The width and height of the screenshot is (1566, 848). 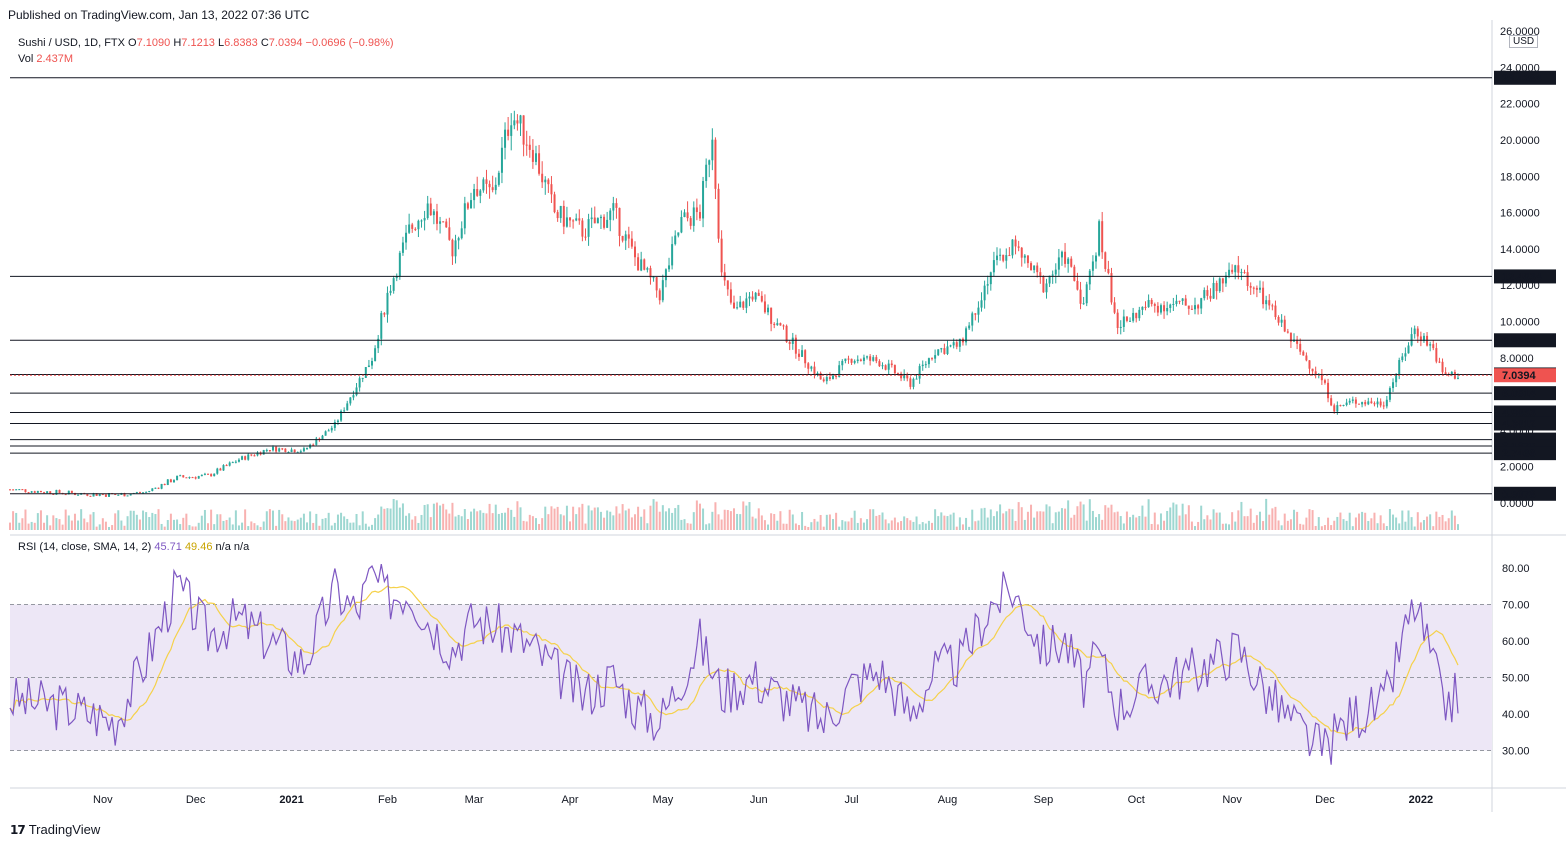 I want to click on time-axis-label: Jun, so click(x=759, y=800).